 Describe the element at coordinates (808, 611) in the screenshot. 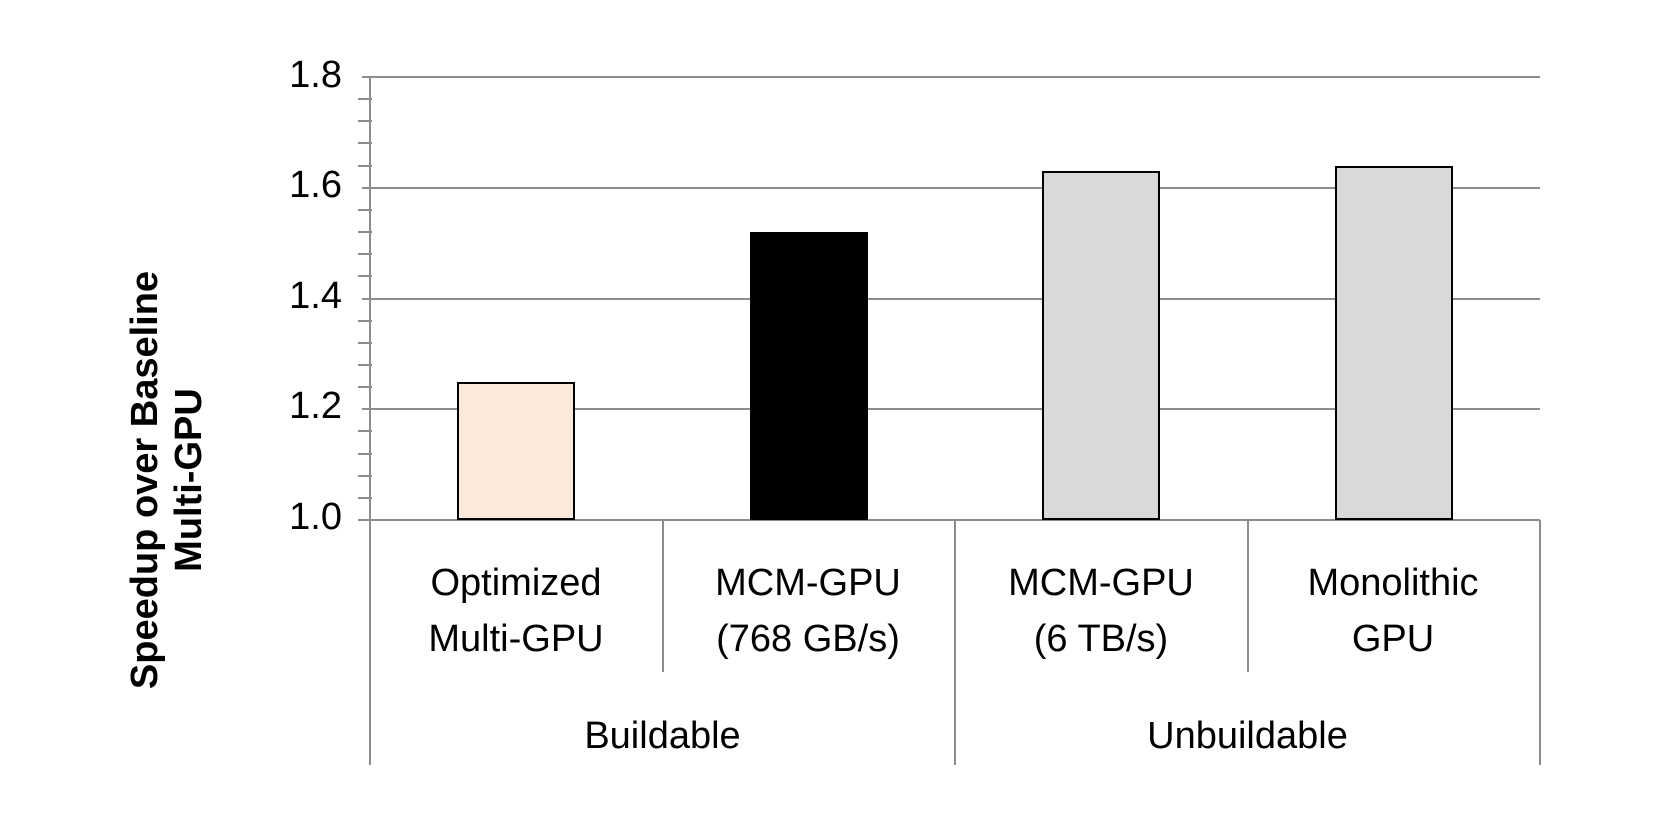

I see `category-label: MCM-GPU (768 GB/s)` at that location.